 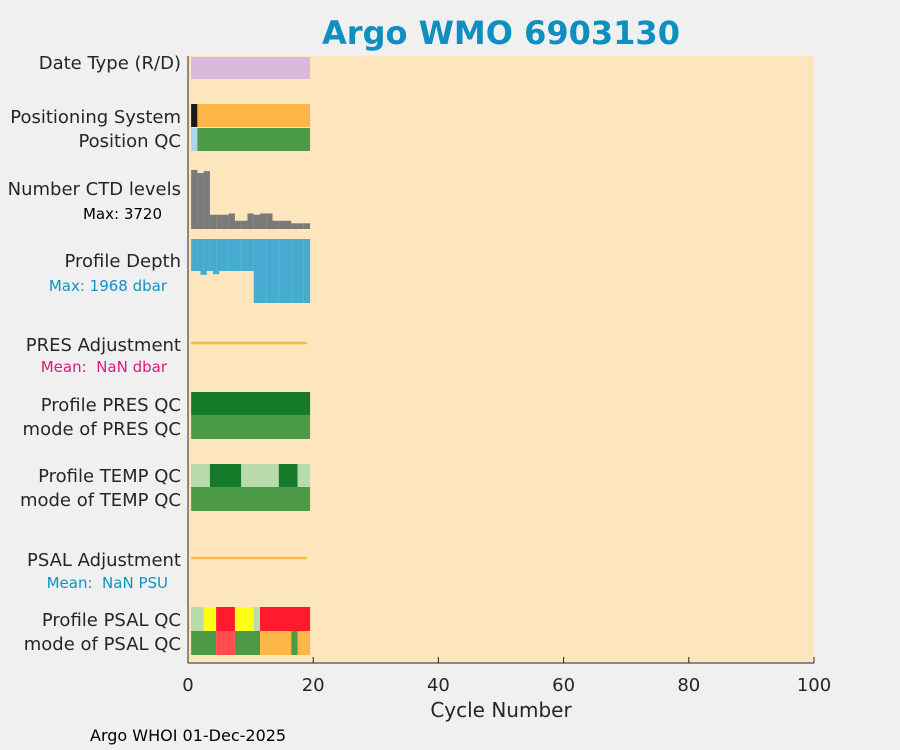 I want to click on qc-bar-r5-s3, so click(x=288, y=475).